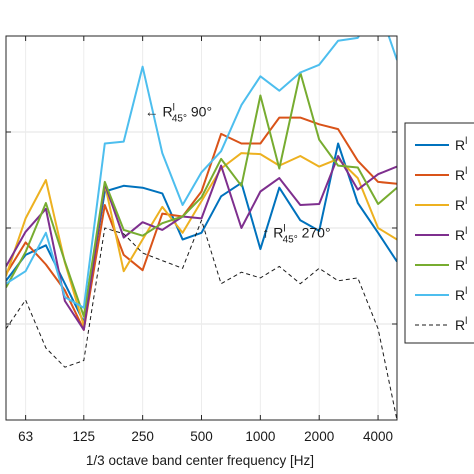 This screenshot has width=474, height=474. Describe the element at coordinates (260, 436) in the screenshot. I see `x-tick-label: 1000` at that location.